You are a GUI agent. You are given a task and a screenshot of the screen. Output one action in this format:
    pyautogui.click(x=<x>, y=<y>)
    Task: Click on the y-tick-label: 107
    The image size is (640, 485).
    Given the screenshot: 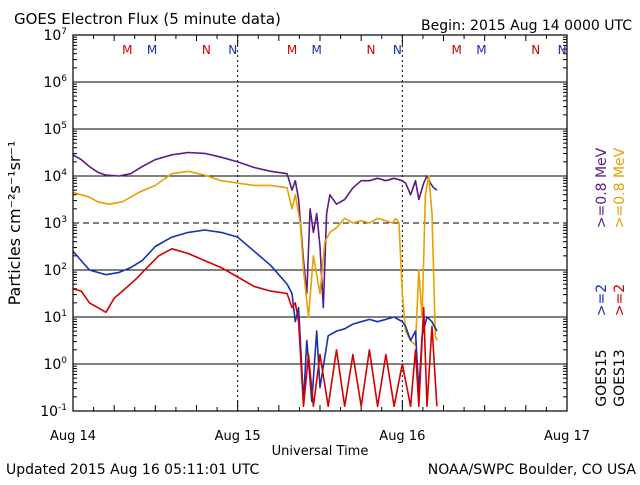 What is the action you would take?
    pyautogui.click(x=55, y=35)
    